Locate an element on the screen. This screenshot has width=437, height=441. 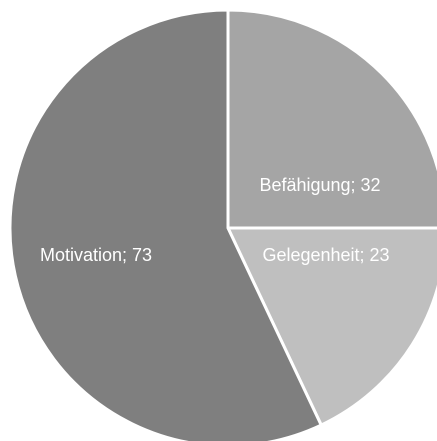
data-label: Gelegenheit; 23 is located at coordinates (325, 255).